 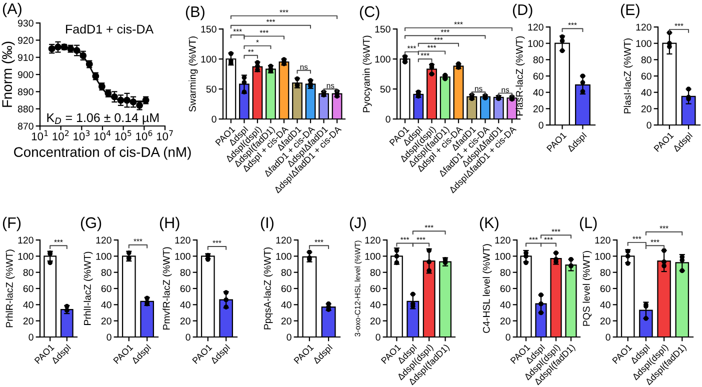 I want to click on y-tick-label: 880, so click(x=26, y=109).